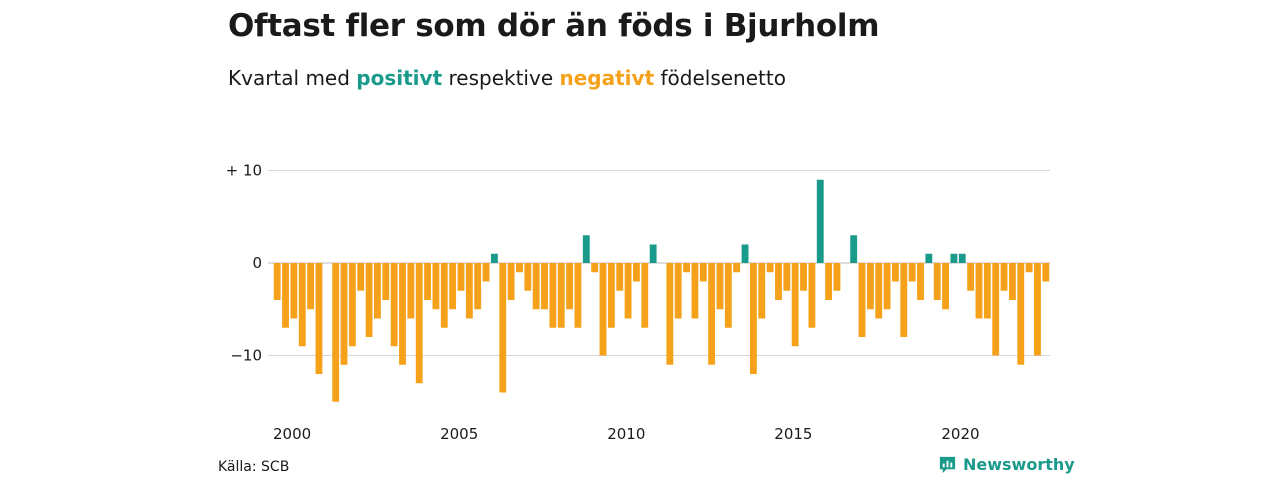 The height and width of the screenshot is (480, 1280). What do you see at coordinates (292, 434) in the screenshot?
I see `x-tick-label: 2000` at bounding box center [292, 434].